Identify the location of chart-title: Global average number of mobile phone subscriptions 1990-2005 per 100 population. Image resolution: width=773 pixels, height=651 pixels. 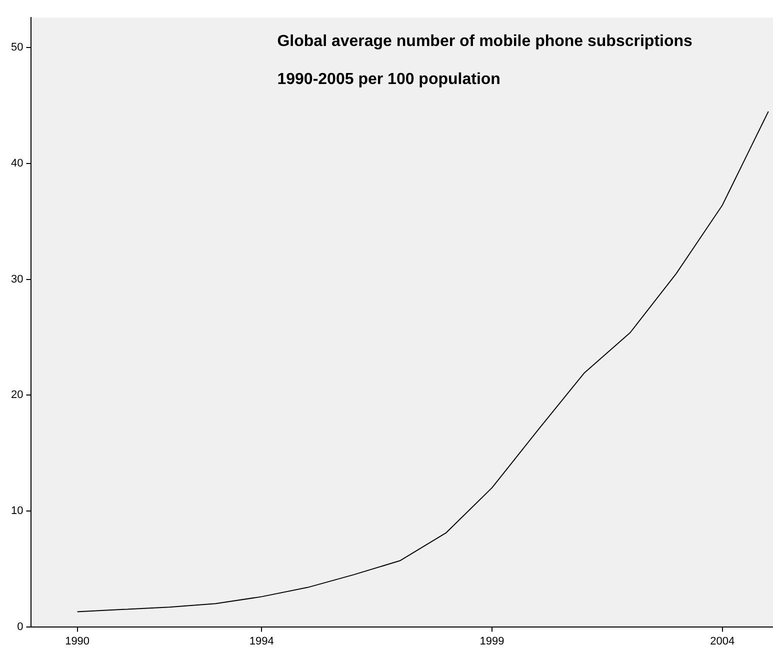
(484, 60).